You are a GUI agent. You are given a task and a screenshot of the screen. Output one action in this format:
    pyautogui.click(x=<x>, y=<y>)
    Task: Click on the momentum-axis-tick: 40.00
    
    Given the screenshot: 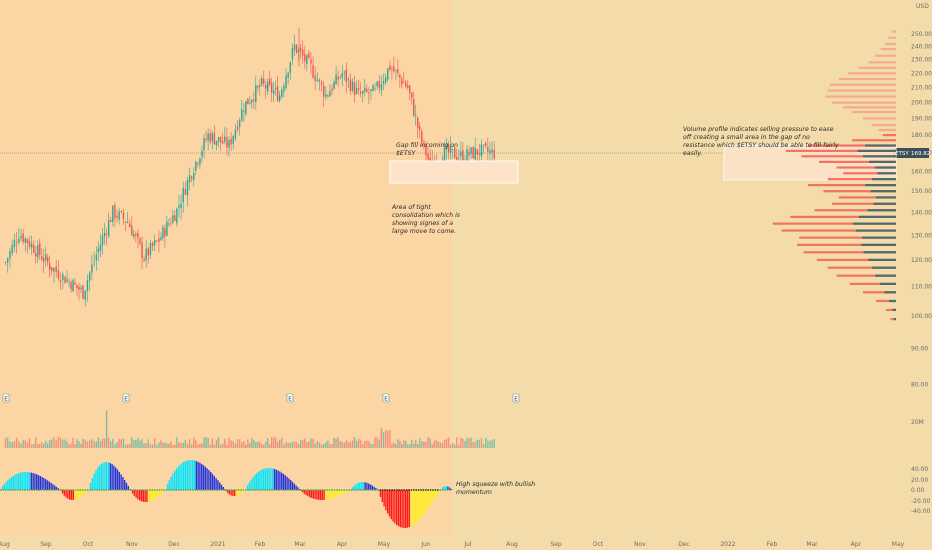 What is the action you would take?
    pyautogui.click(x=919, y=469)
    